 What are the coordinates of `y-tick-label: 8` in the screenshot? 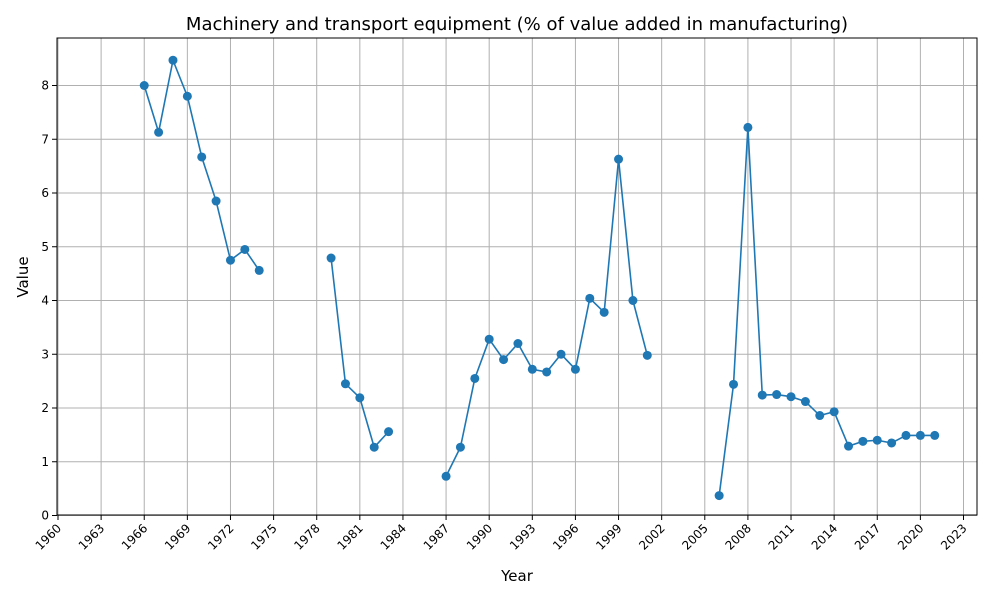 It's located at (45, 86).